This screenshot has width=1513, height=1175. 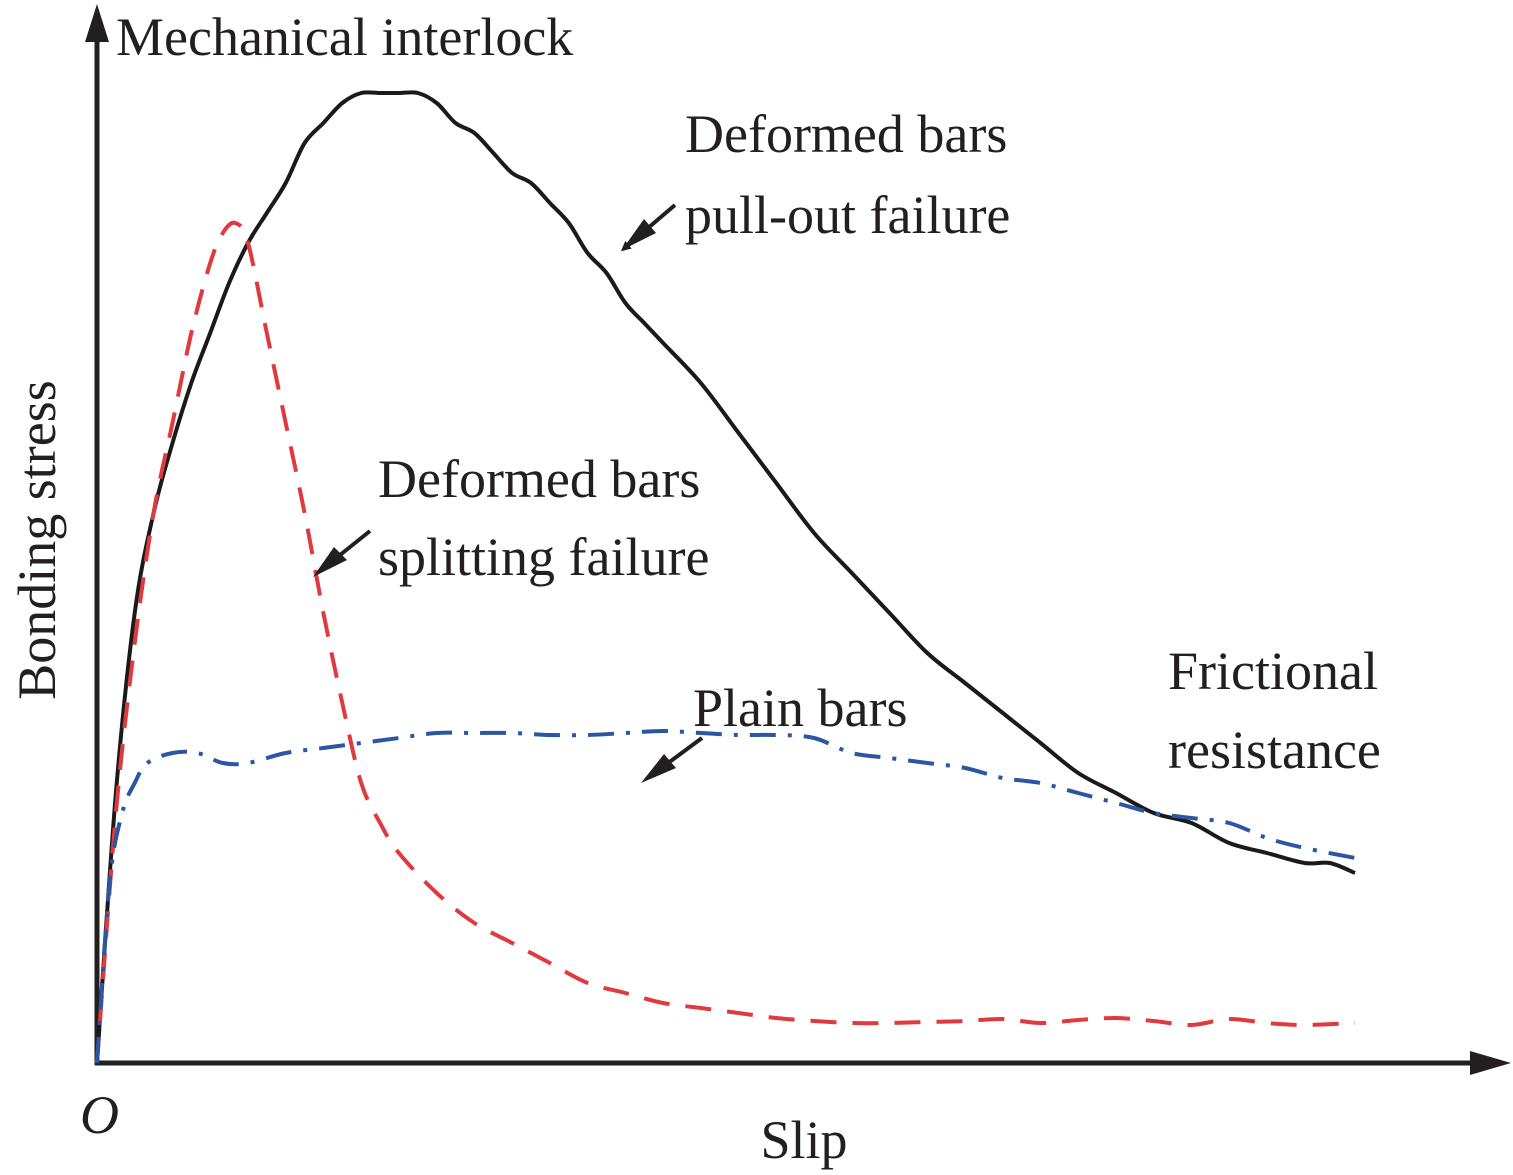 I want to click on splitting-annotation-line1: Deformed bars, so click(x=539, y=479).